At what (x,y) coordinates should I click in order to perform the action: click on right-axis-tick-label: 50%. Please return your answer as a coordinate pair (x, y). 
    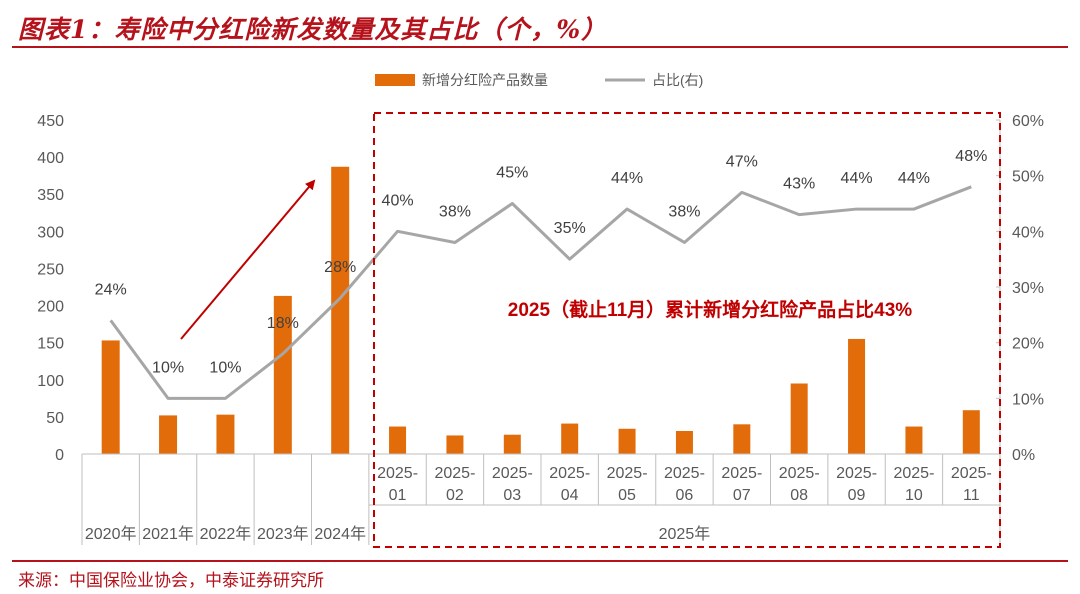
    Looking at the image, I should click on (1028, 177).